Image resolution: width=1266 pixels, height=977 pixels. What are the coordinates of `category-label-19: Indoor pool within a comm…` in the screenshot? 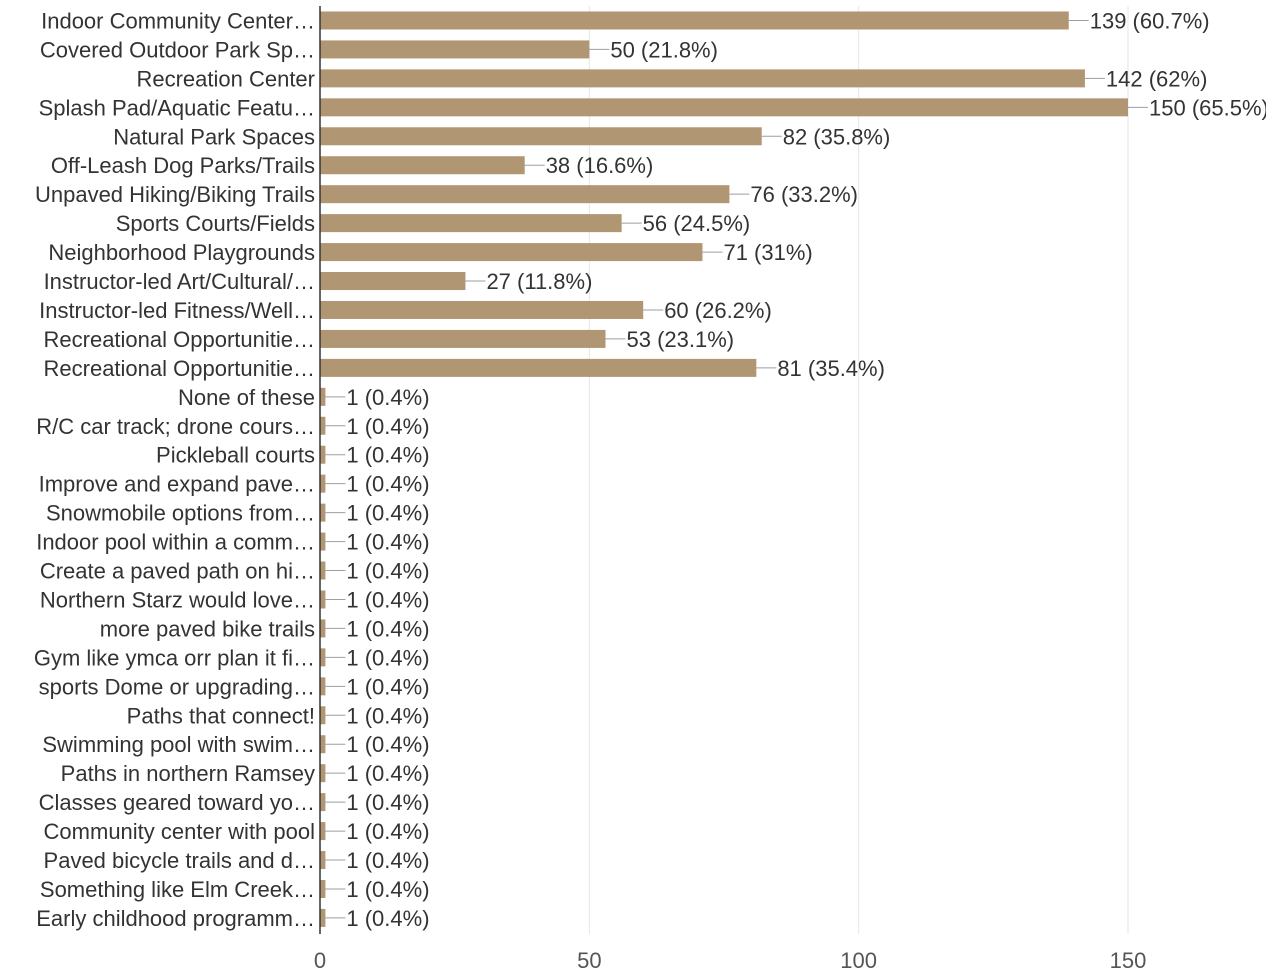 It's located at (175, 542).